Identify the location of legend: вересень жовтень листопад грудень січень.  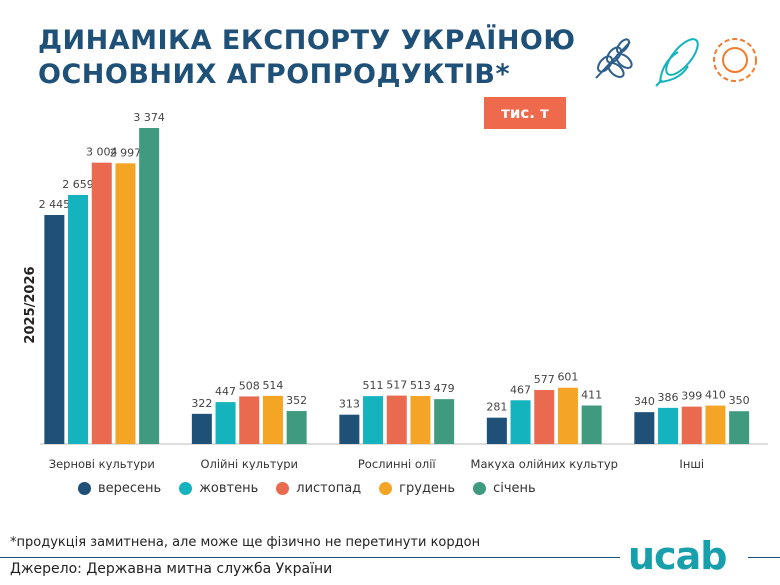
(307, 488).